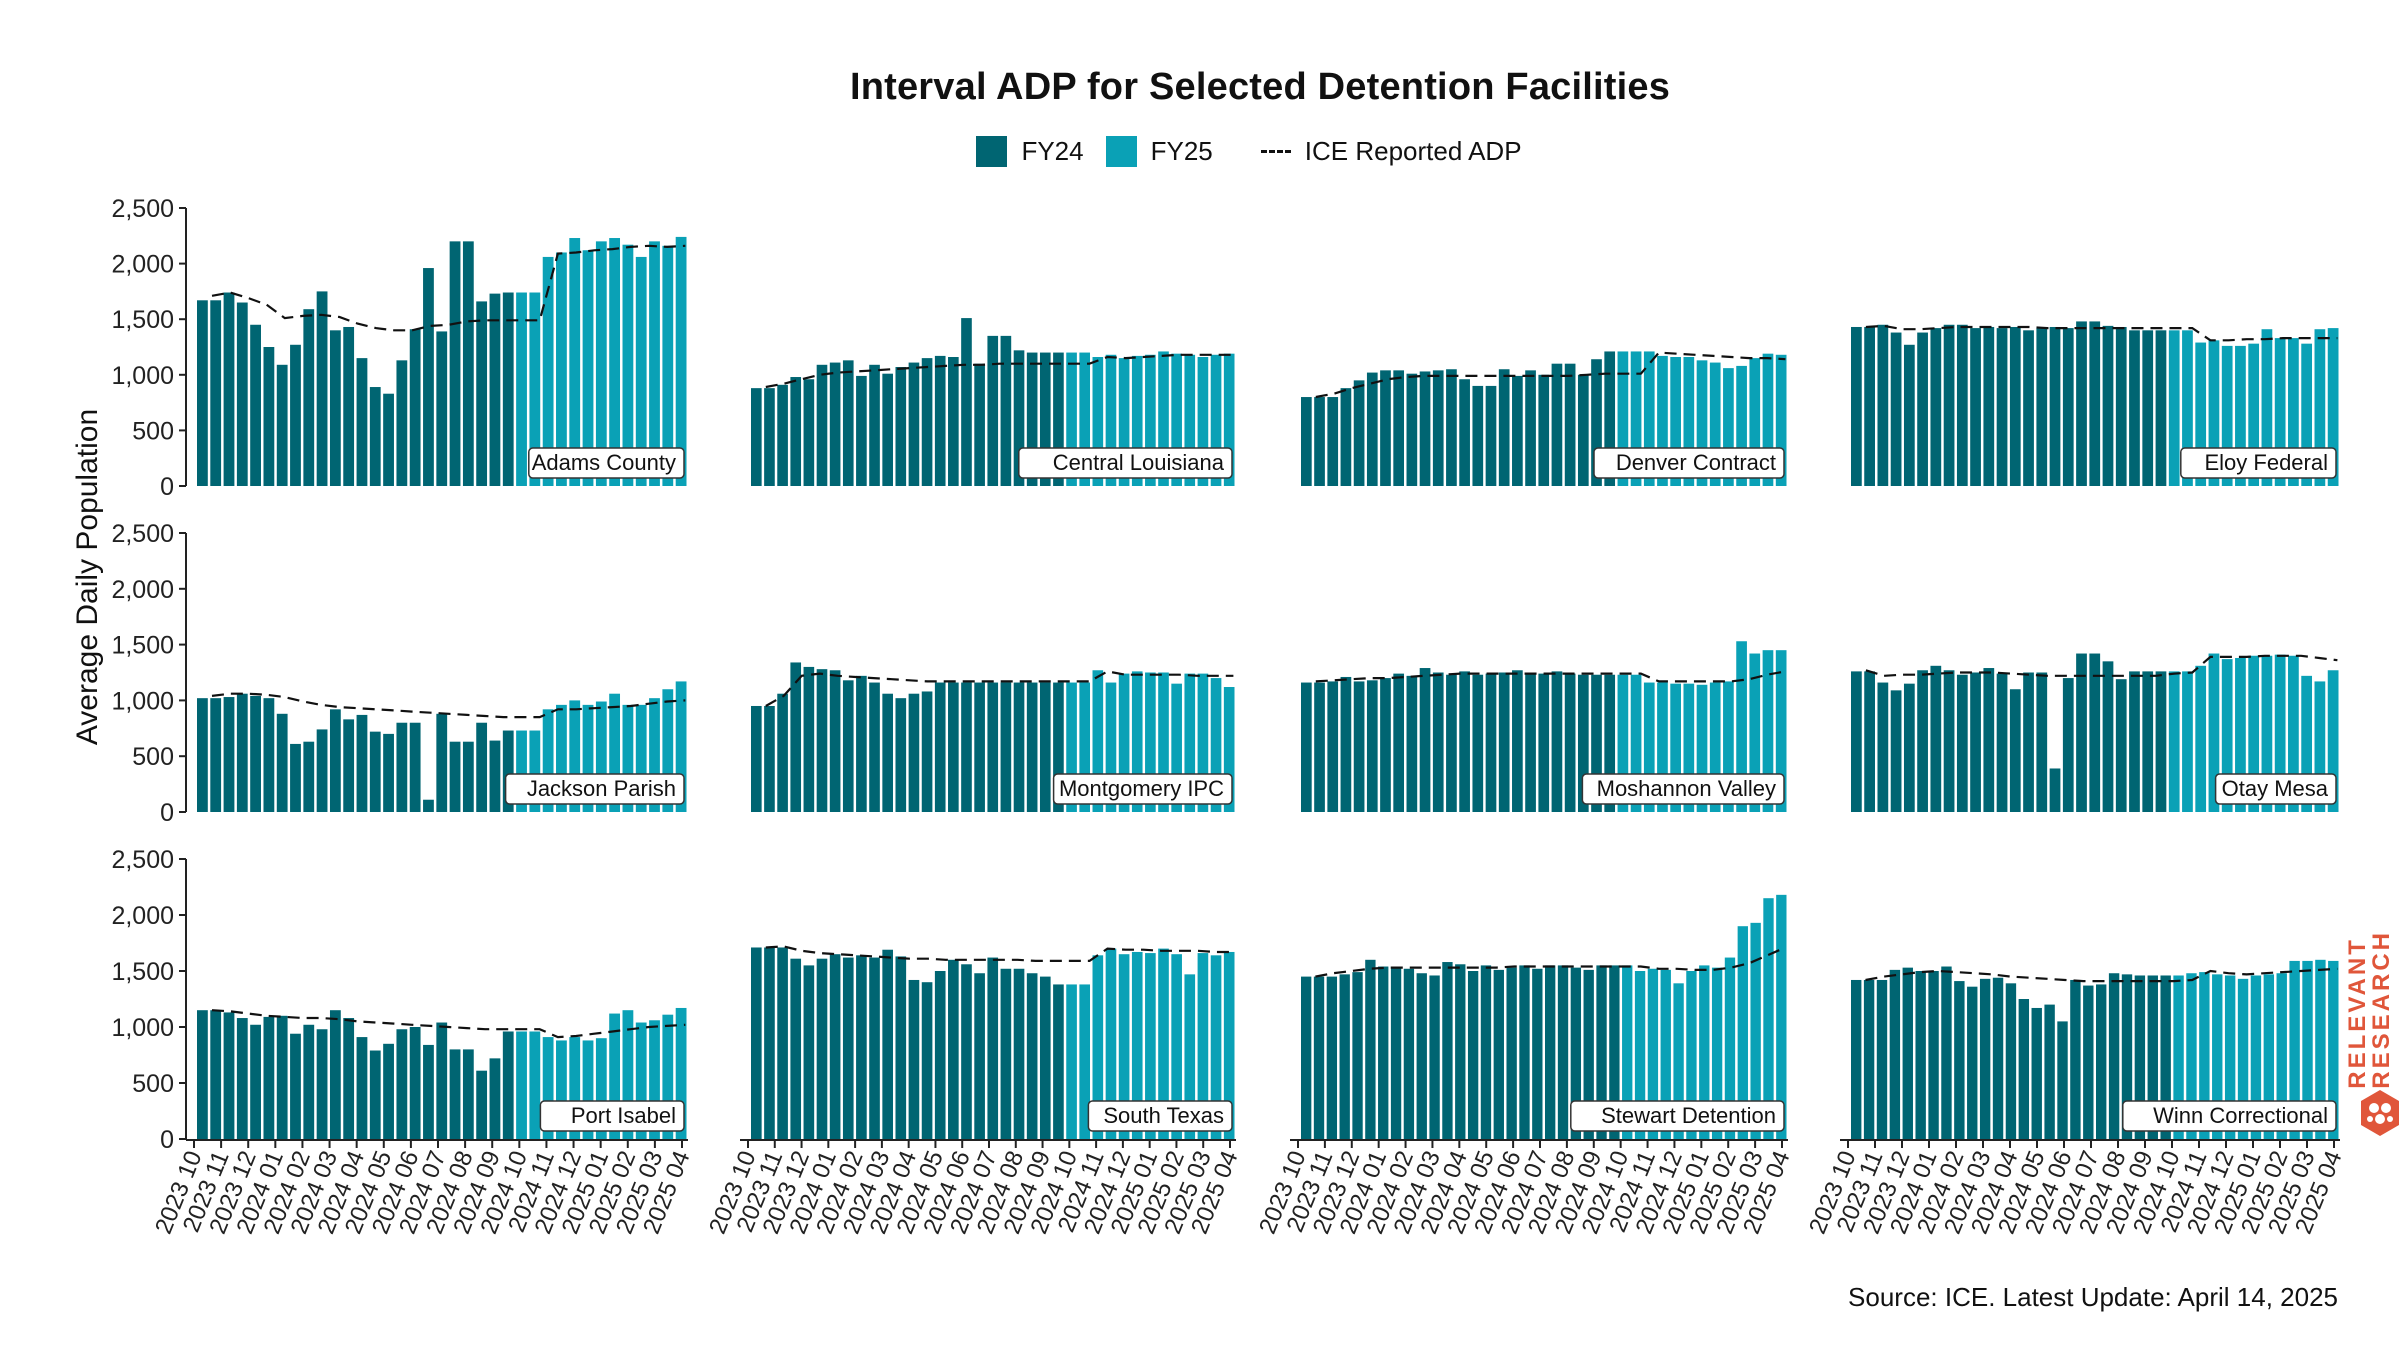 The width and height of the screenshot is (2400, 1350). What do you see at coordinates (1688, 1115) in the screenshot?
I see `facility-label: Stewart Detention` at bounding box center [1688, 1115].